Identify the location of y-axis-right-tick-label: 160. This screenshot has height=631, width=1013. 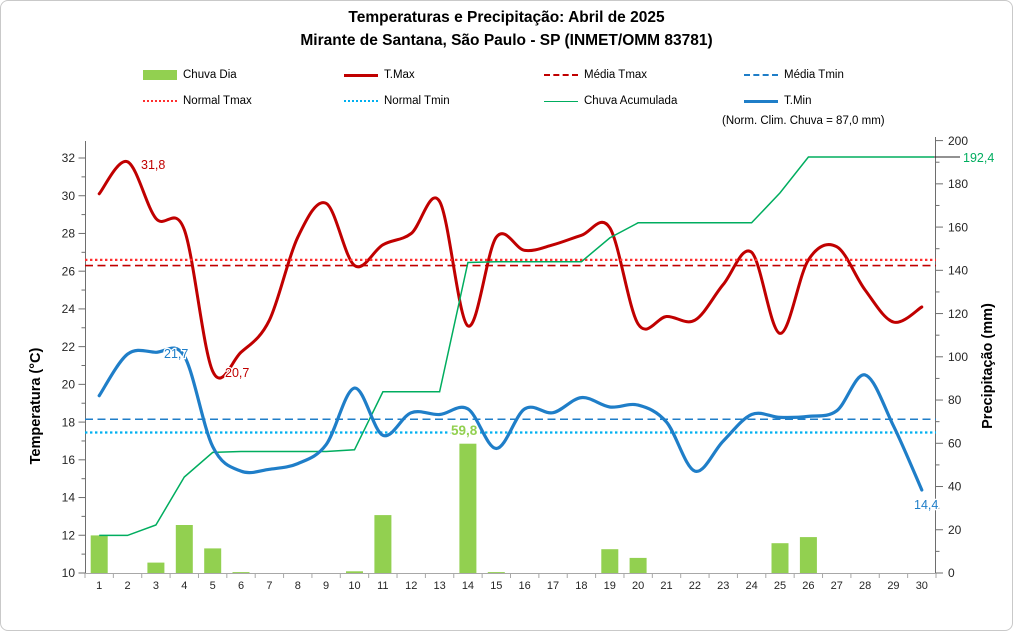
(958, 227).